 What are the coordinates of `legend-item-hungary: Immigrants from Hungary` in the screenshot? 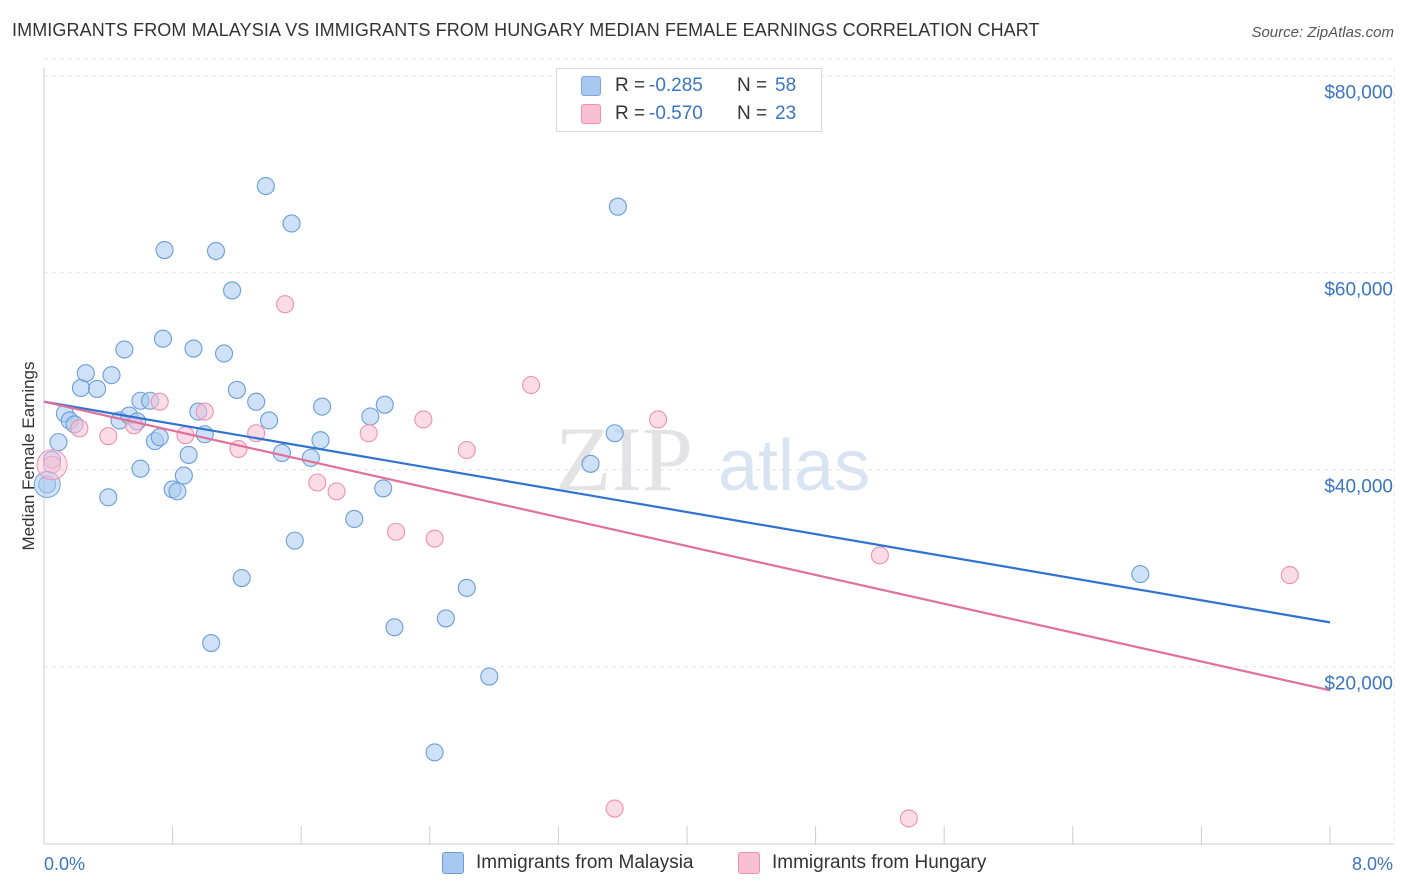 It's located at (862, 863).